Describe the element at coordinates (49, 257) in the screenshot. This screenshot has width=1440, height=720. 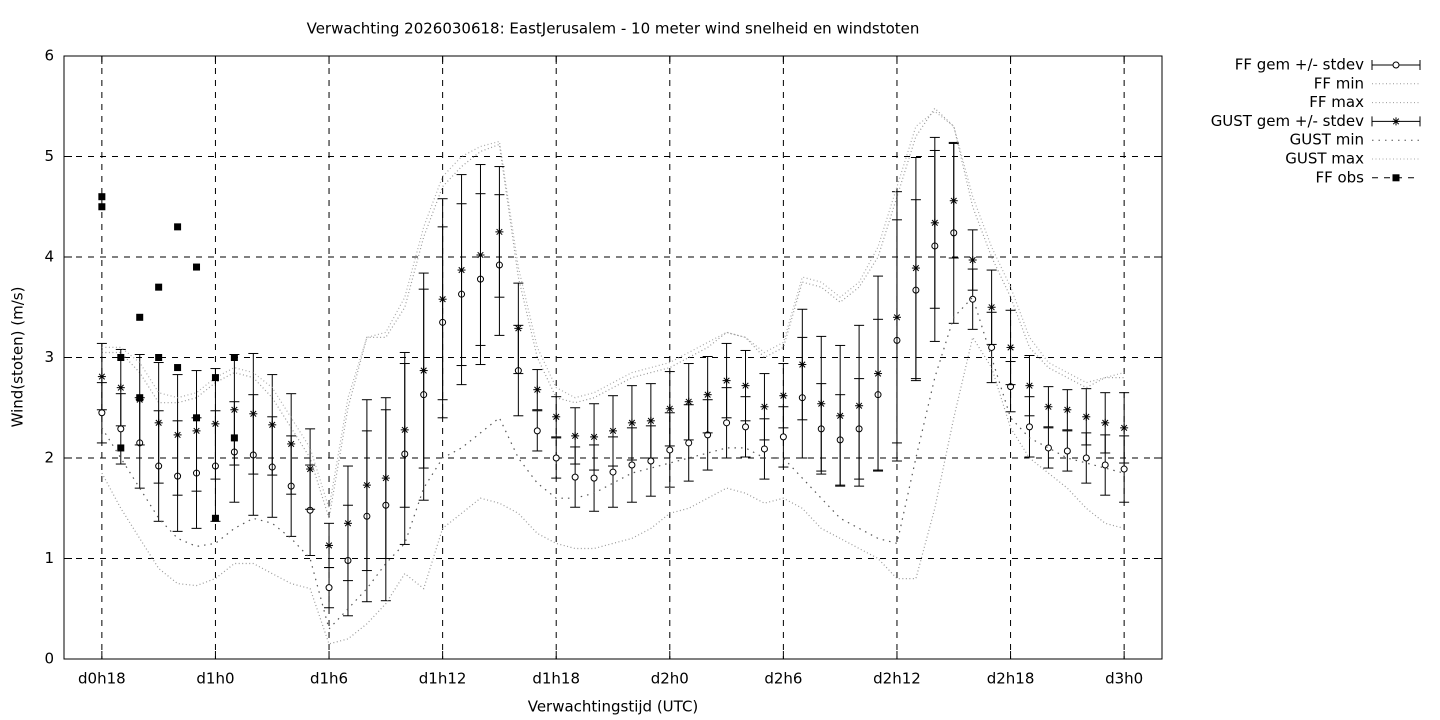
I see `y-tick-label: 4` at that location.